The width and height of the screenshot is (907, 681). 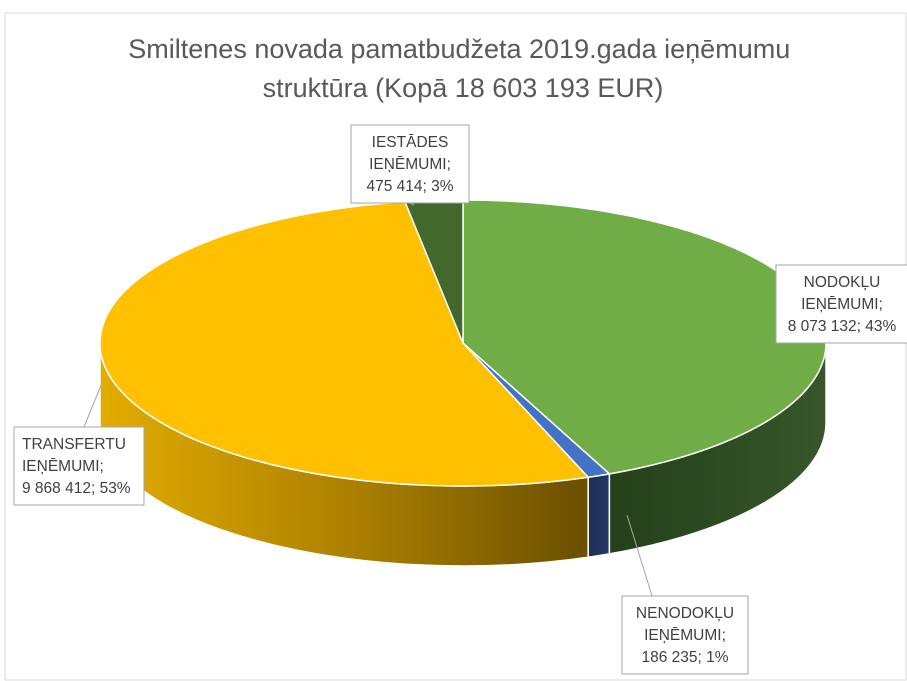 I want to click on label-line-nenodoklu-ienemumi-2: IEŅĒMUMI;, so click(x=685, y=635).